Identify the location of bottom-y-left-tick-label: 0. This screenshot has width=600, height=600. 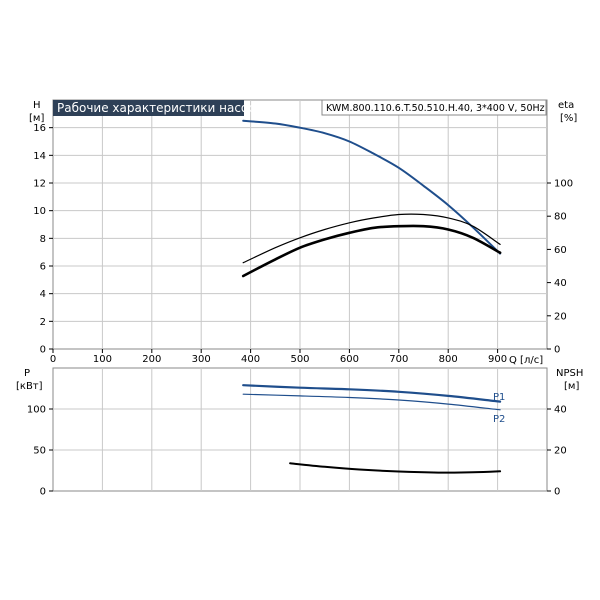
(43, 492).